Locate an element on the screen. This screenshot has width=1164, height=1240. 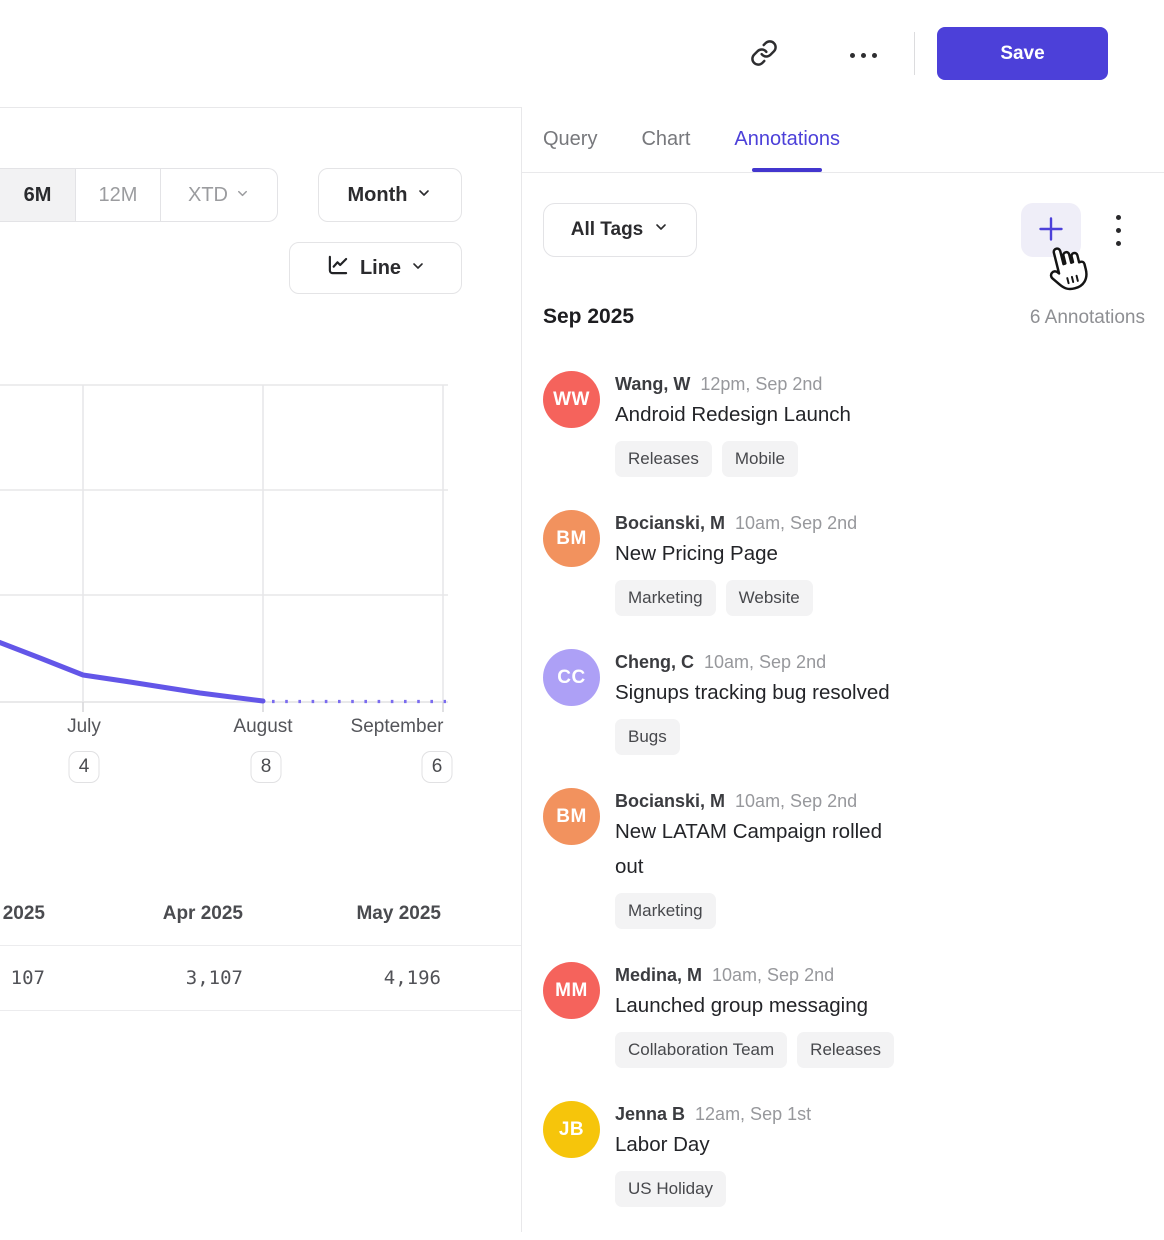
avatar: WW is located at coordinates (571, 399).